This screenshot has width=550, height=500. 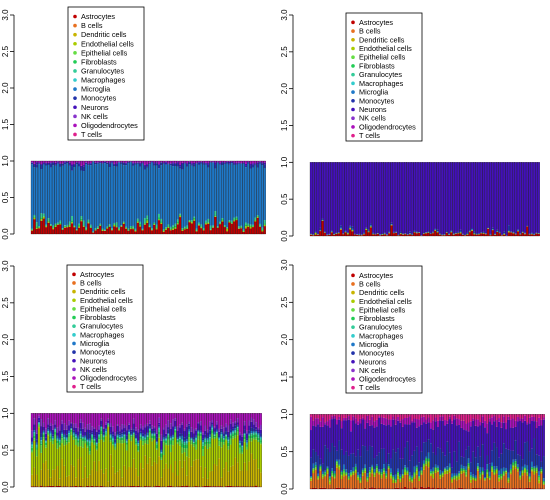 What do you see at coordinates (380, 327) in the screenshot?
I see `legend-label: Granulocytes` at bounding box center [380, 327].